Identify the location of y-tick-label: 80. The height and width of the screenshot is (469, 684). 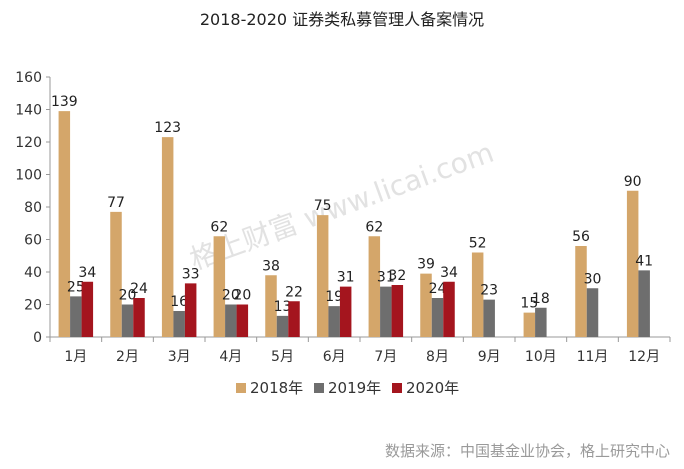
(33, 208).